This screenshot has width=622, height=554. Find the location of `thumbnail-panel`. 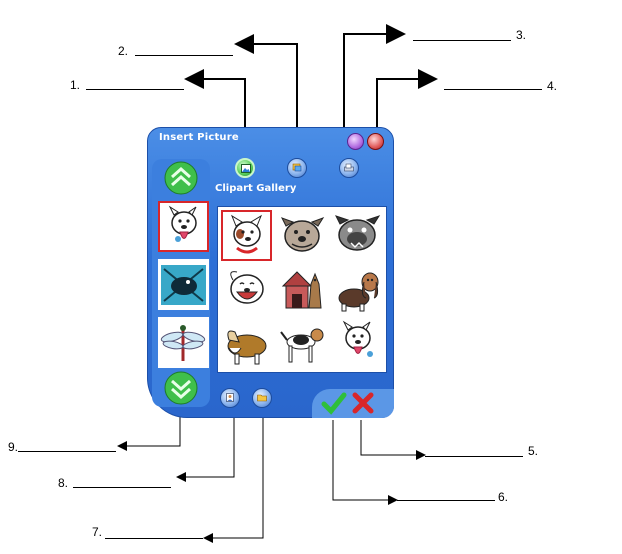

thumbnail-panel is located at coordinates (181, 283).